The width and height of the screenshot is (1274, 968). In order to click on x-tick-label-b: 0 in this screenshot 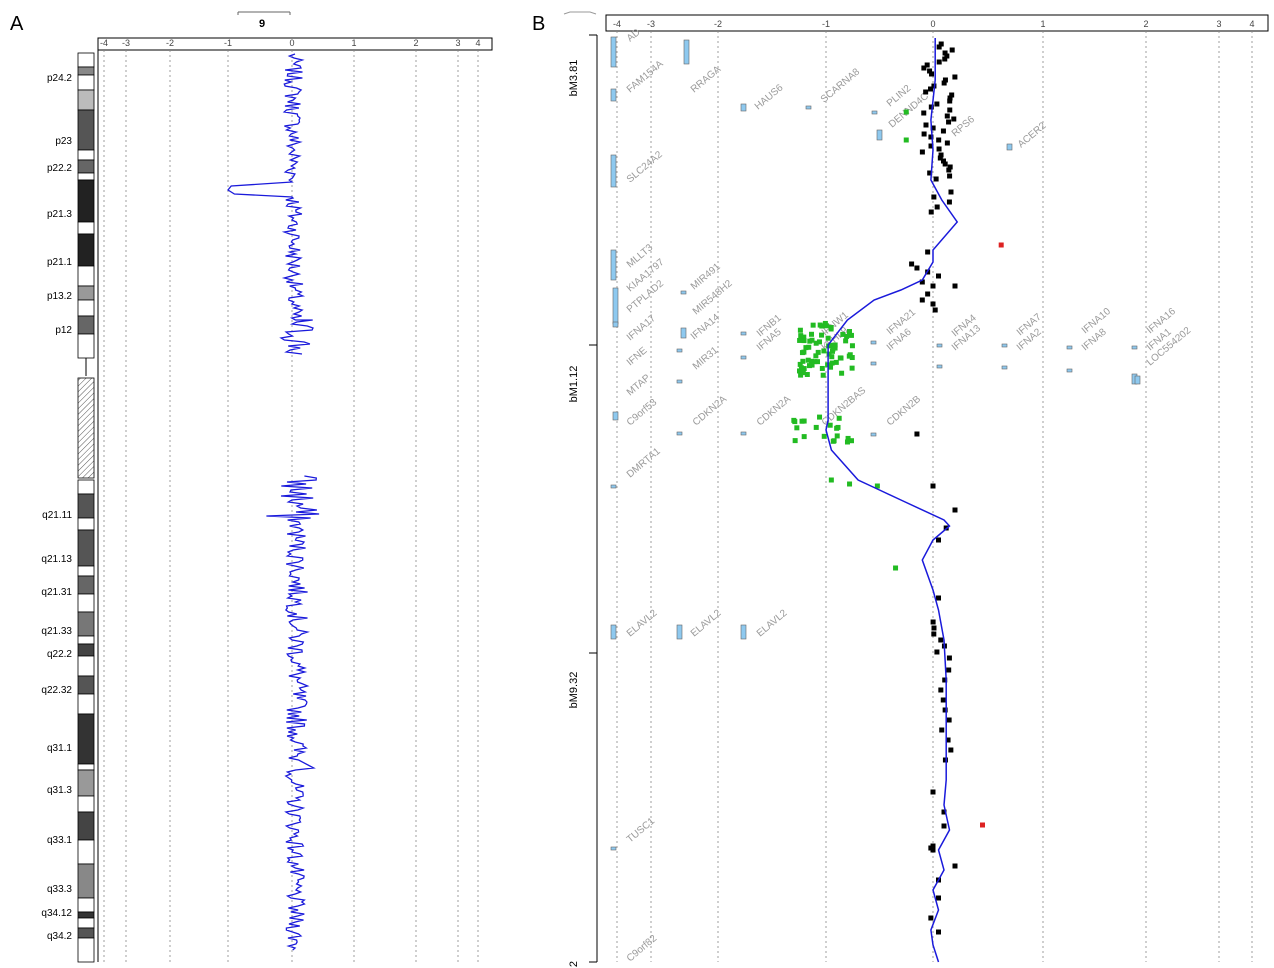, I will do `click(932, 24)`.